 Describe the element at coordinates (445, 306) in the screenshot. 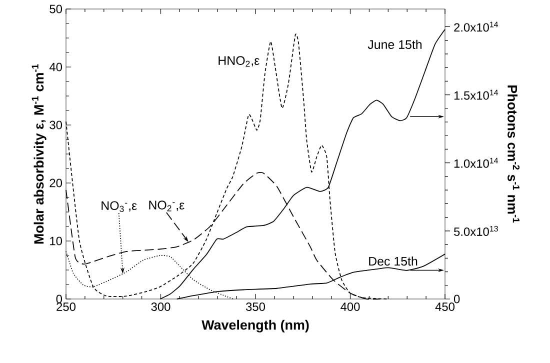

I see `x-tick-label: 450` at that location.